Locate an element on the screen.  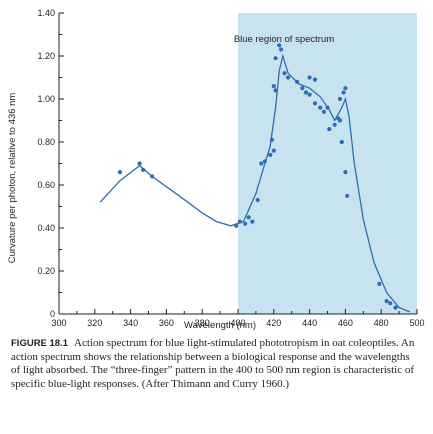
x-tick-label: 400 is located at coordinates (237, 323).